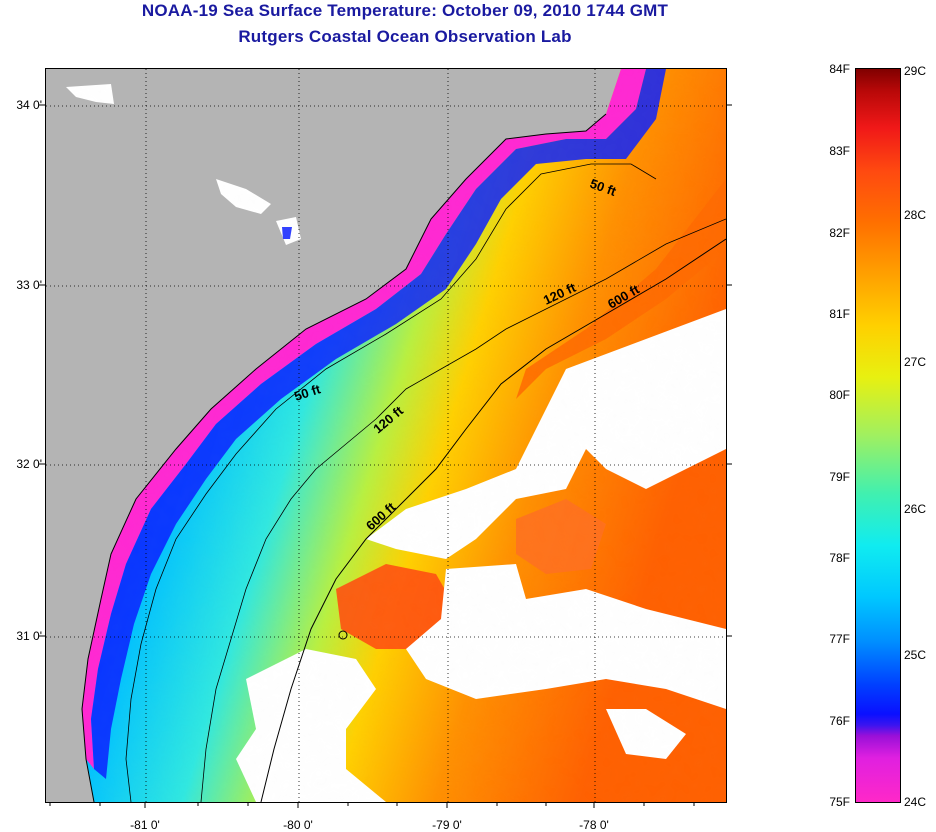  I want to click on longitude-label: -79 0', so click(447, 825).